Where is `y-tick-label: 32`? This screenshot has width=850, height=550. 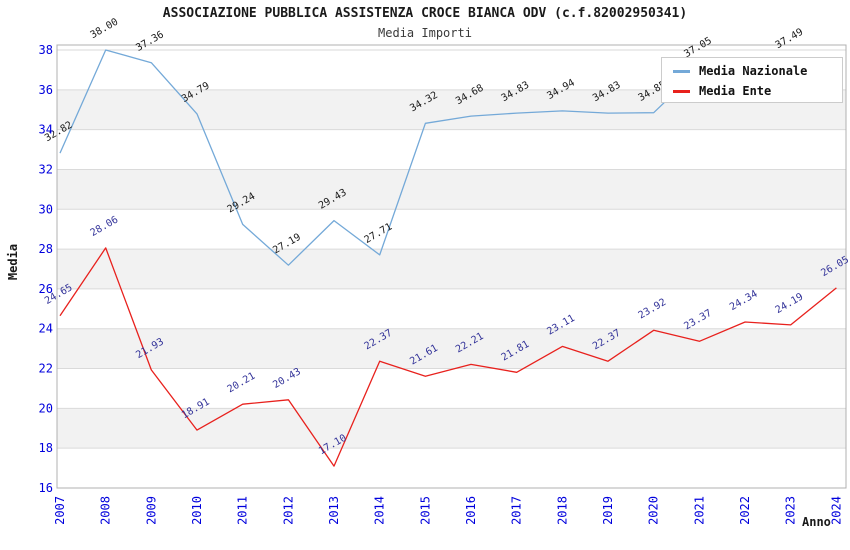
y-tick-label: 32 is located at coordinates (46, 169).